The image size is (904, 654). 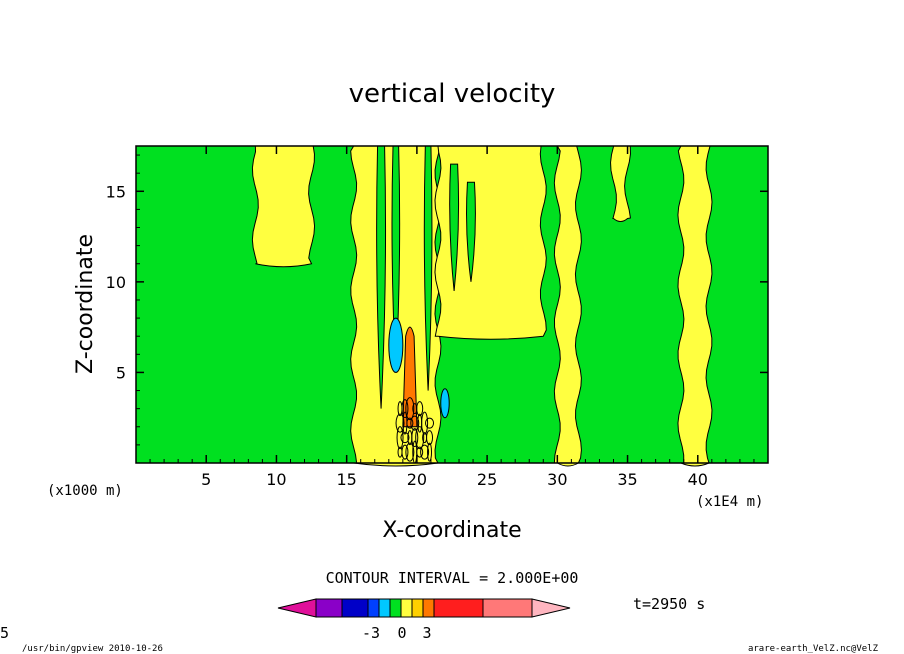 What do you see at coordinates (813, 649) in the screenshot?
I see `footer-right: arare-earth_VelZ.nc@VelZ` at bounding box center [813, 649].